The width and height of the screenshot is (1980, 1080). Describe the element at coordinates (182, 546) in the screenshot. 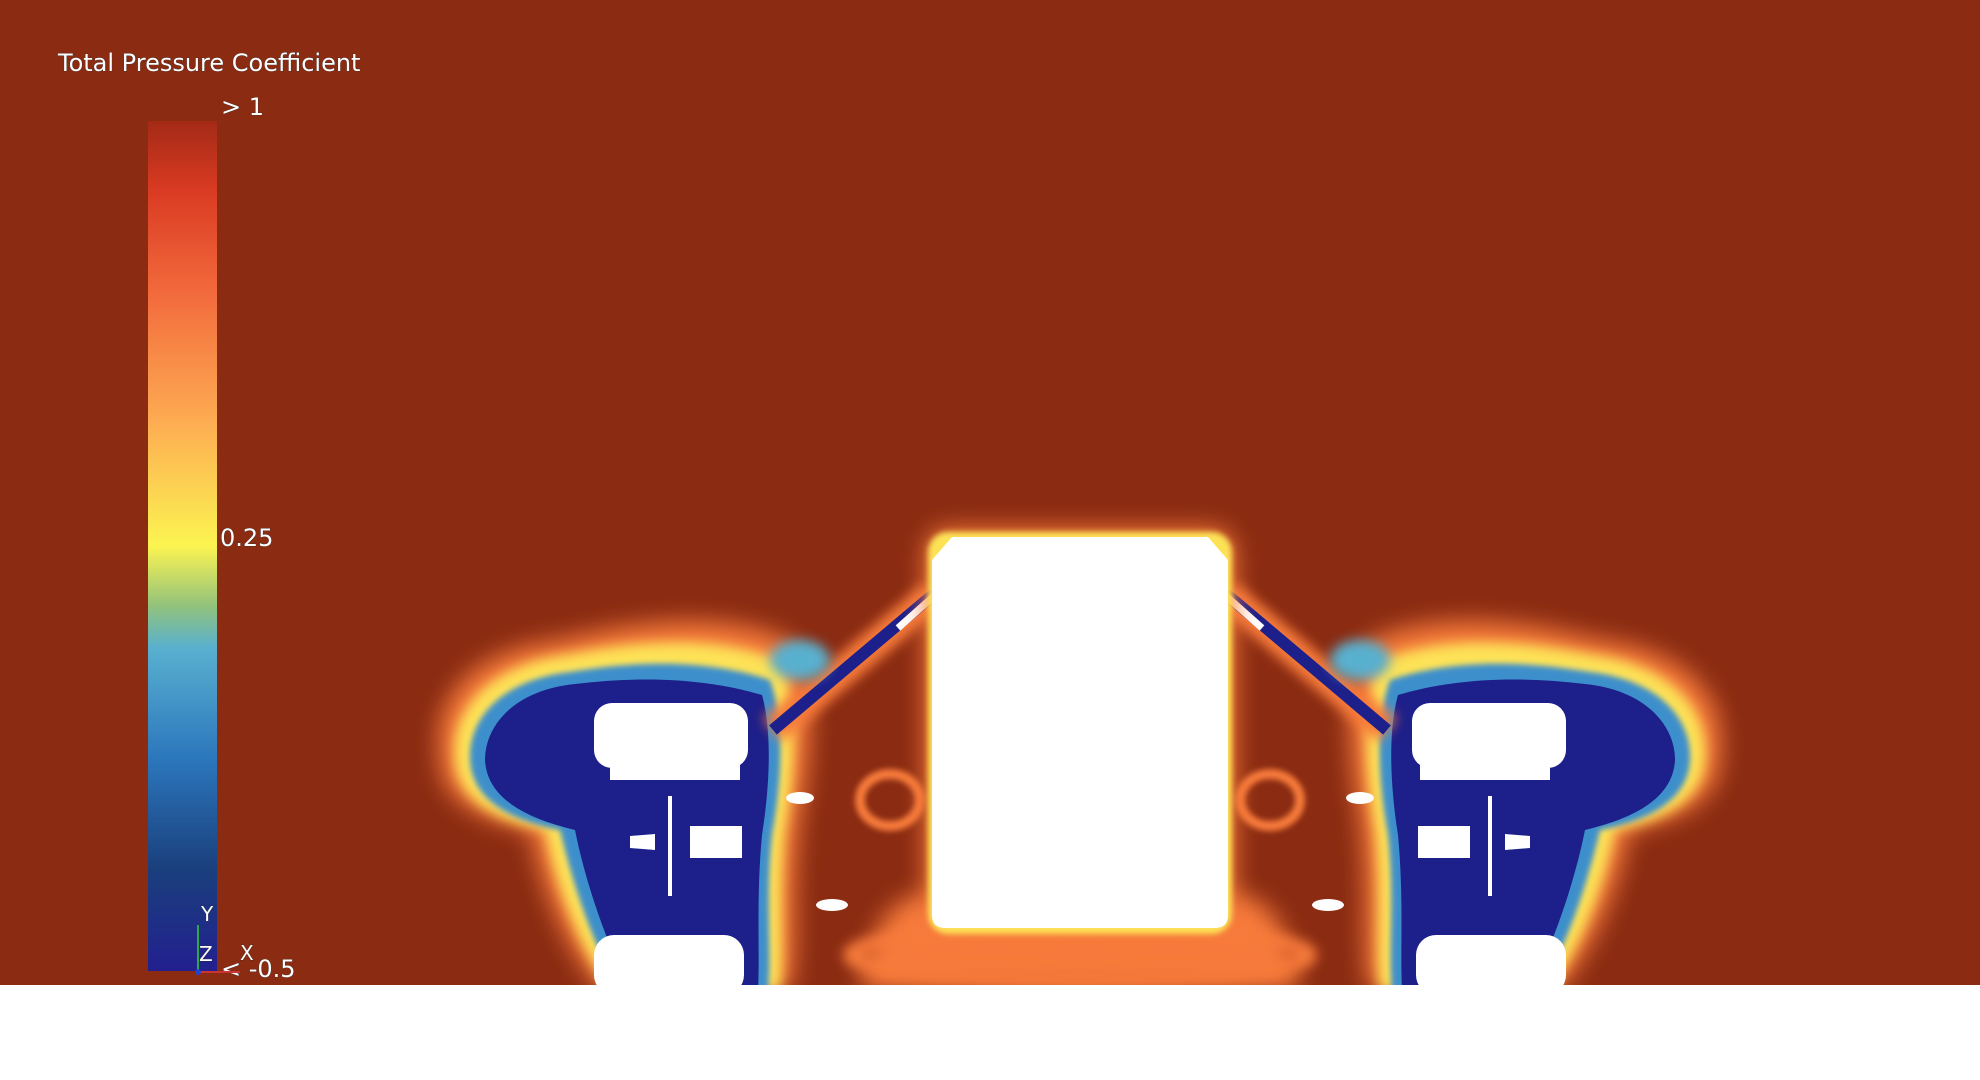

I see `color-bar` at that location.